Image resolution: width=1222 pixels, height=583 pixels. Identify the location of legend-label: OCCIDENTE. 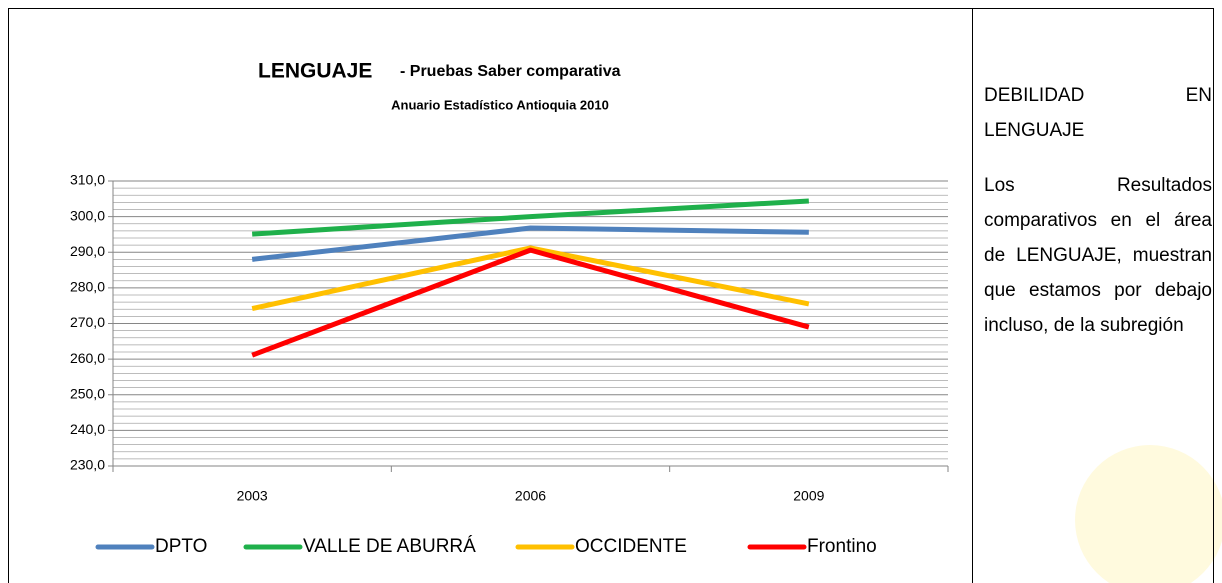
(631, 546).